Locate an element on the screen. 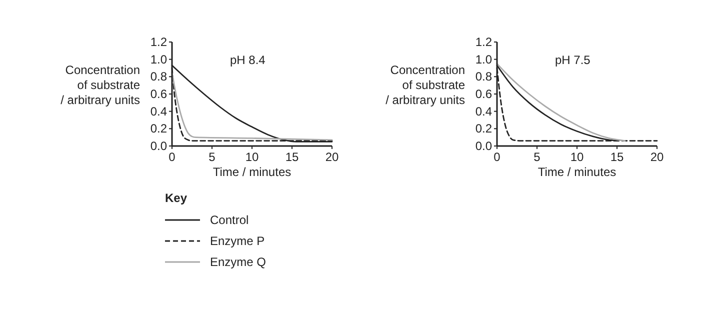 The height and width of the screenshot is (324, 720). text: pH 7.5 is located at coordinates (573, 60).